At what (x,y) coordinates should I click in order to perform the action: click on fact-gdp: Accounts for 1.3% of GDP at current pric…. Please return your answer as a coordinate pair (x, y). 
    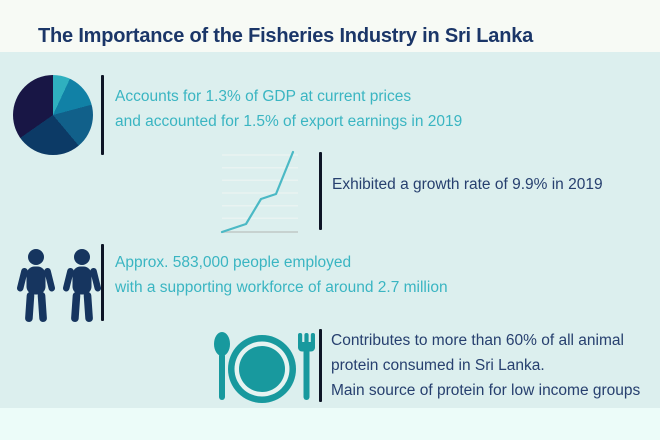
    Looking at the image, I should click on (288, 109).